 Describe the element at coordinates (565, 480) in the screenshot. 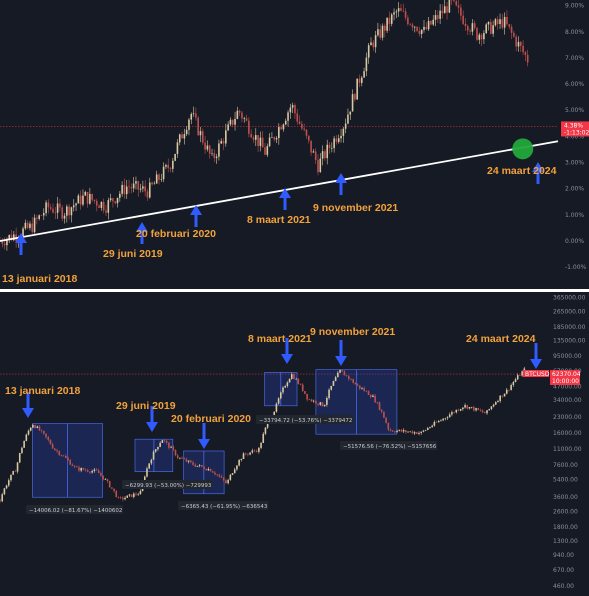

I see `price-tick-label: 5400.00` at that location.